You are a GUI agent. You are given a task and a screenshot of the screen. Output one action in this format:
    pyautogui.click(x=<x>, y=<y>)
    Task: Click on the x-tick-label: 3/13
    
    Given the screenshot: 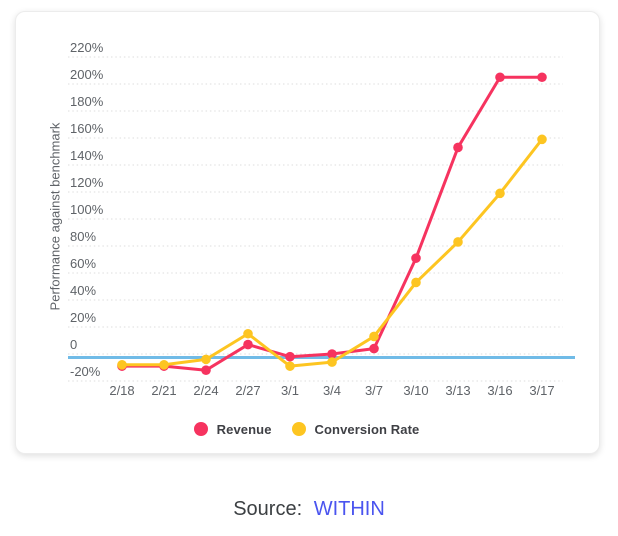 What is the action you would take?
    pyautogui.click(x=457, y=390)
    